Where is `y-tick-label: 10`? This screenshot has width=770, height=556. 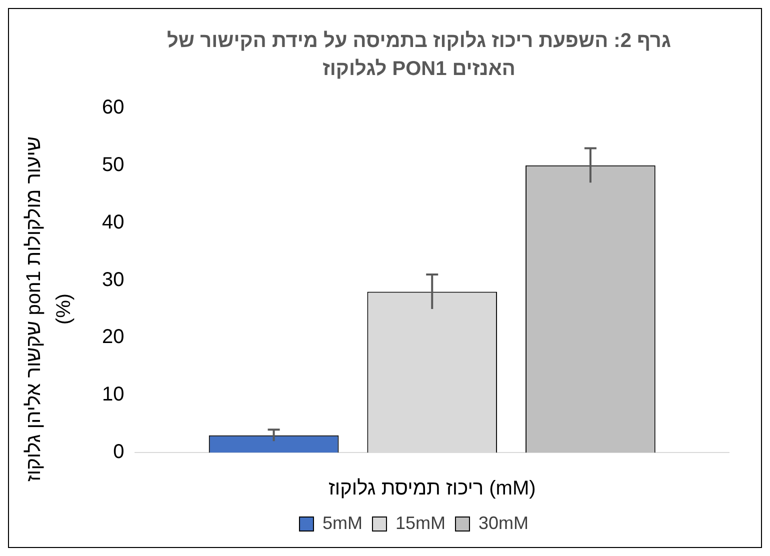
y-tick-label: 10 is located at coordinates (113, 395).